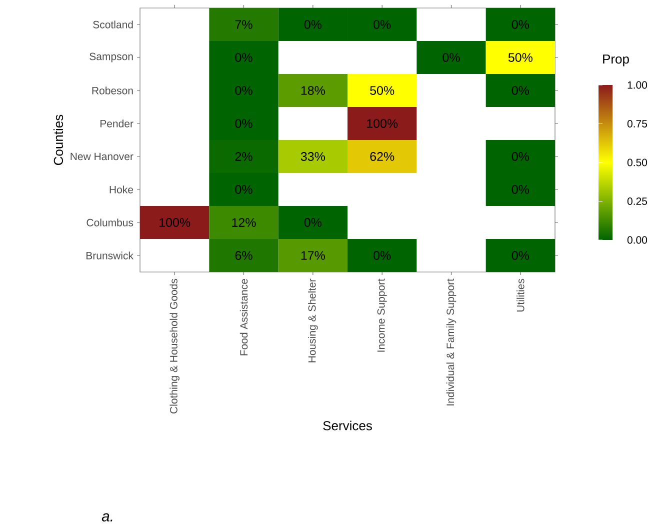 This screenshot has width=669, height=525. Describe the element at coordinates (382, 315) in the screenshot. I see `x-tick-label: Income Support` at that location.